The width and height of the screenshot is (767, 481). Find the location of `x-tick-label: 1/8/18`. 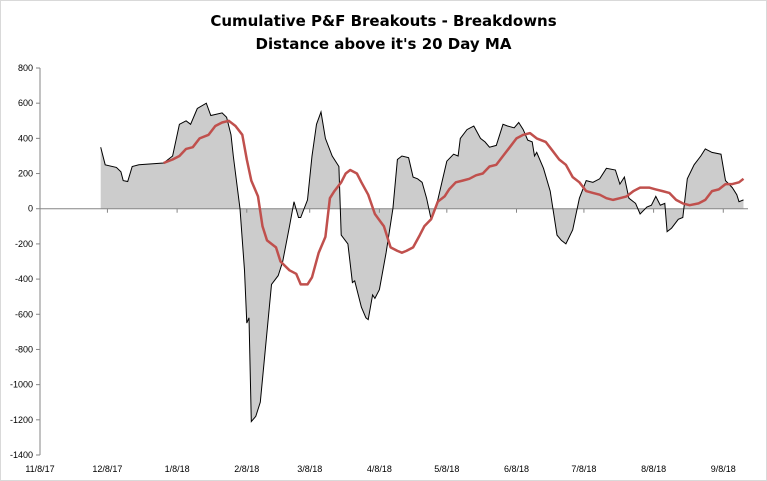

x-tick-label: 1/8/18 is located at coordinates (177, 469).